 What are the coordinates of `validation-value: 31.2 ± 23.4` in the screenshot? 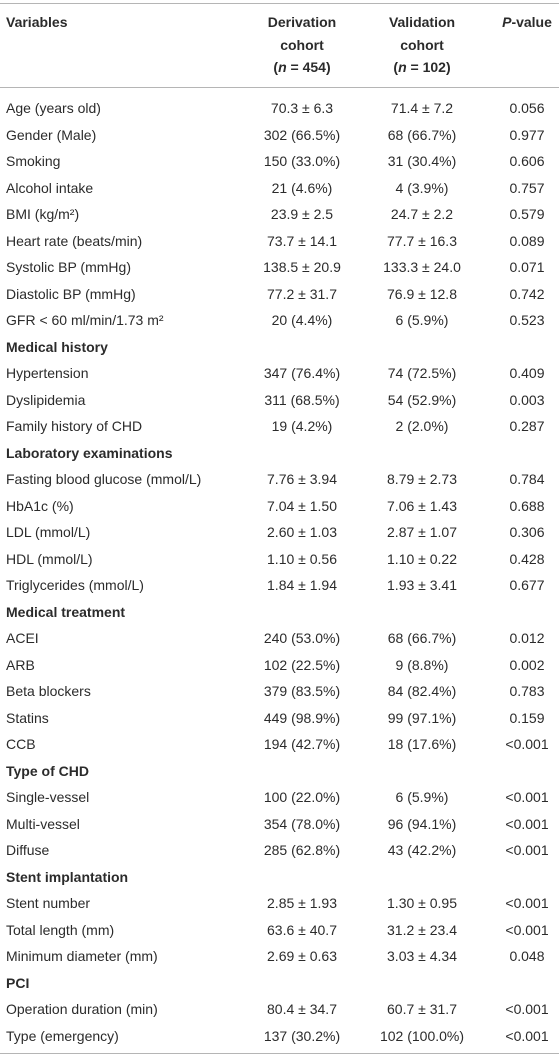 It's located at (422, 929).